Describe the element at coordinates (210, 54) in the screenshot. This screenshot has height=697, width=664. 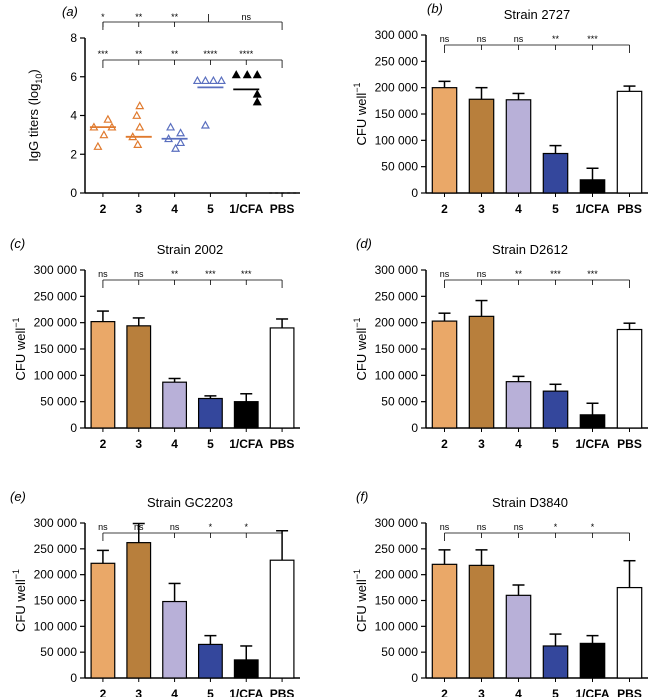
I see `sig-label-bottom: ****` at that location.